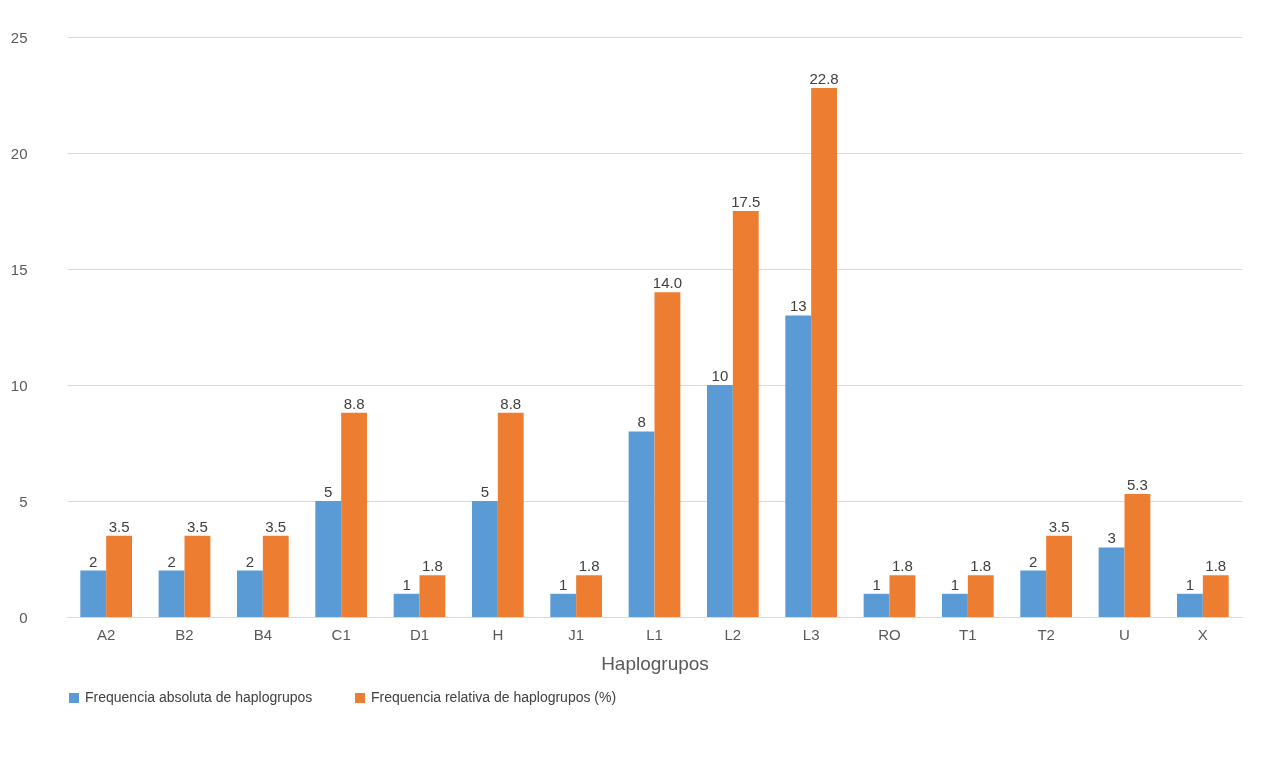  What do you see at coordinates (655, 663) in the screenshot?
I see `x-axis-title: Haplogrupos` at bounding box center [655, 663].